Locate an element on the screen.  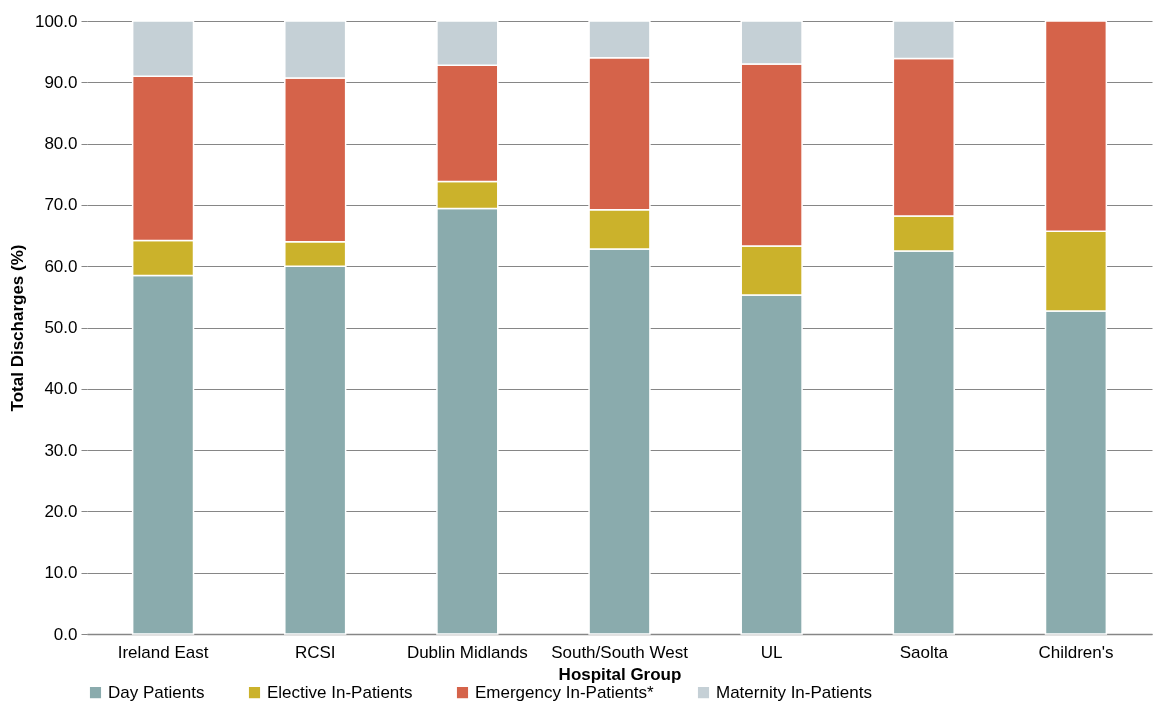
x-tick-label: Saolta is located at coordinates (924, 652).